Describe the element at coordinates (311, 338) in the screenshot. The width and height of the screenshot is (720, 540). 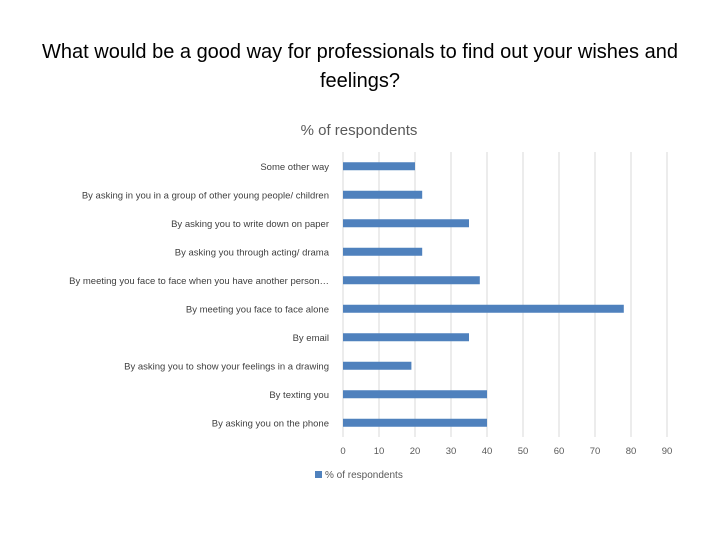
I see `category-label: By email` at that location.